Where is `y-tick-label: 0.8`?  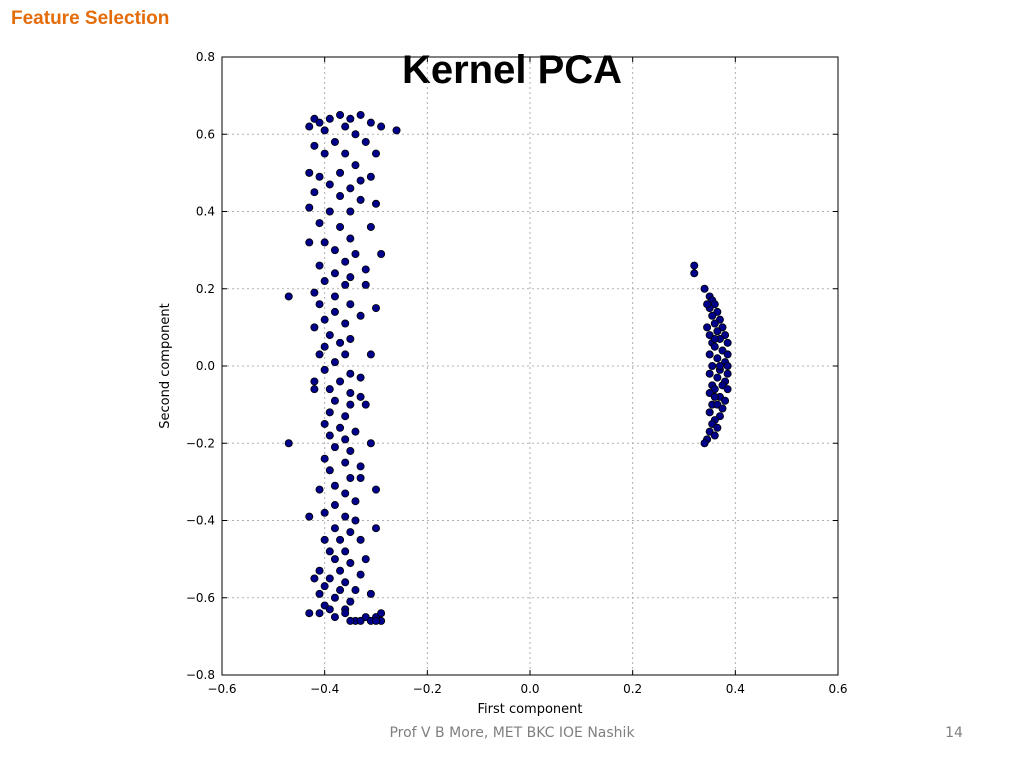
y-tick-label: 0.8 is located at coordinates (205, 57).